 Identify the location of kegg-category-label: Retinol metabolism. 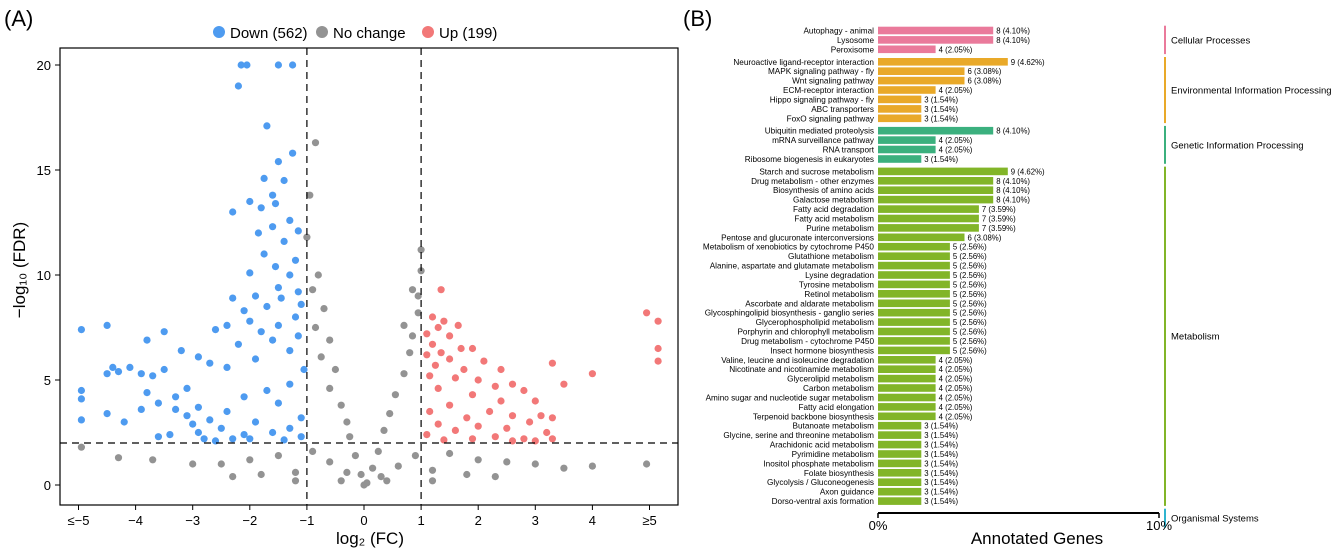
(839, 294).